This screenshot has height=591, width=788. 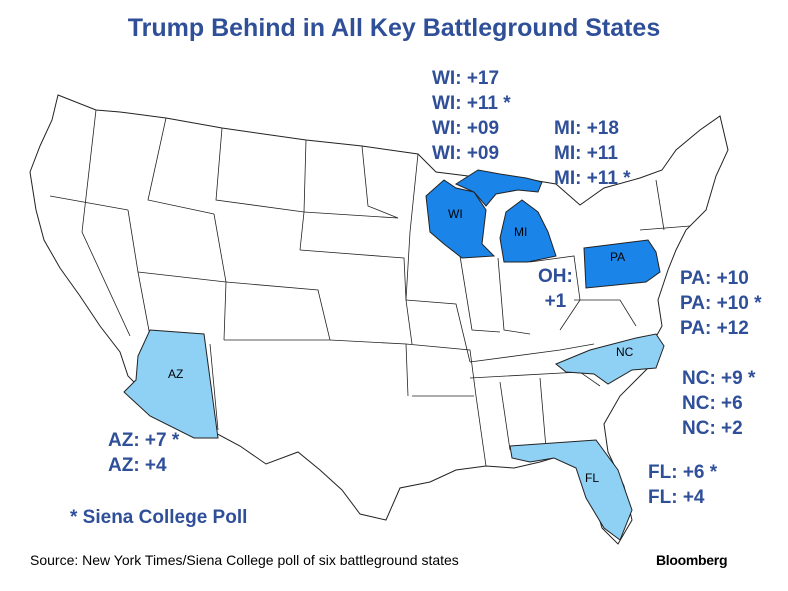 I want to click on poll-result: FL: +6 *, so click(x=683, y=472).